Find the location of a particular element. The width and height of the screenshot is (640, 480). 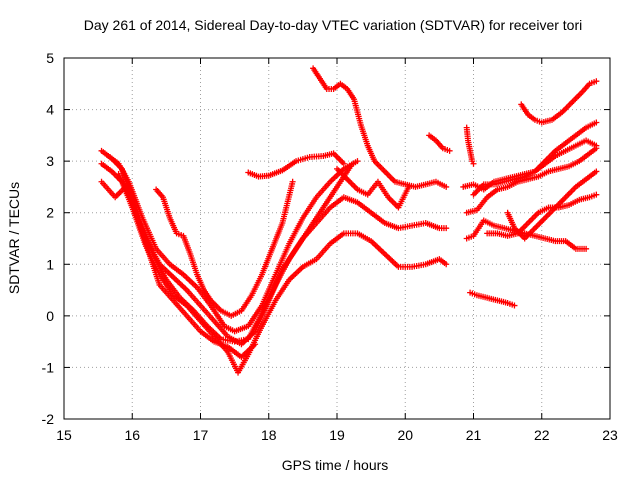

series-s19 is located at coordinates (535, 158).